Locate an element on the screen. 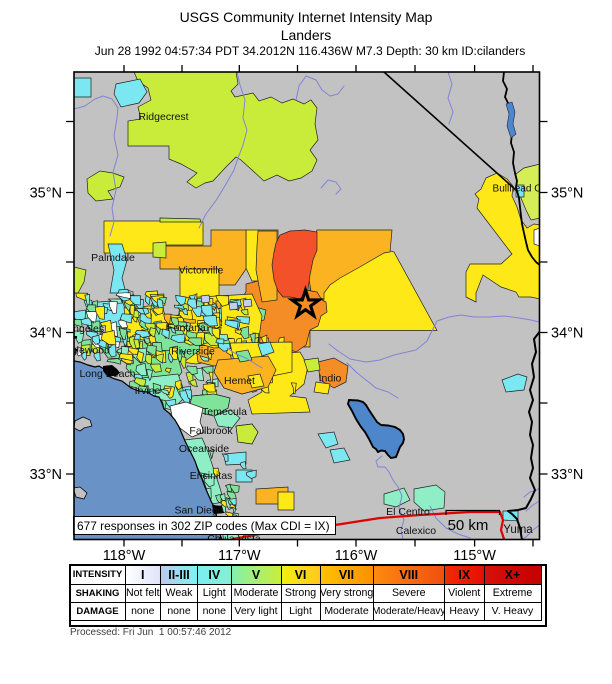  svg-text: 117°W is located at coordinates (239, 556).